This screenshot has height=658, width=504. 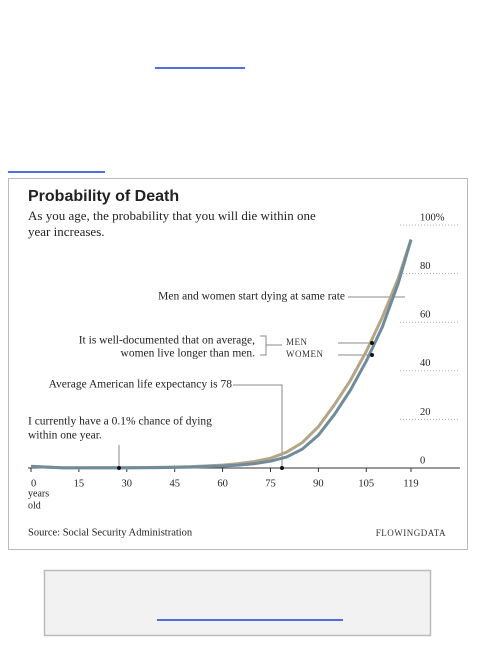 What do you see at coordinates (411, 533) in the screenshot?
I see `credit: FLOWINGDATA` at bounding box center [411, 533].